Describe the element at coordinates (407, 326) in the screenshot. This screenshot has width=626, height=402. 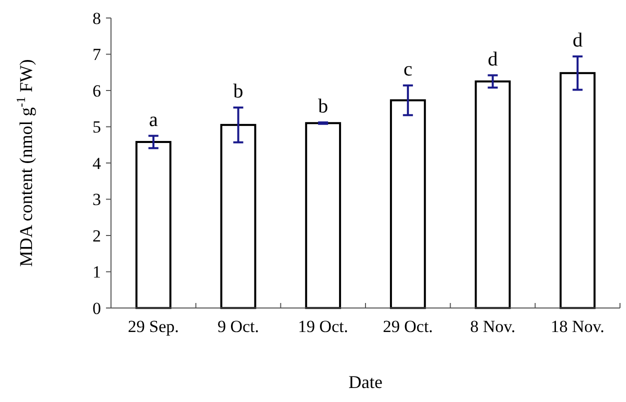
I see `x-tick-label: 29 Oct.` at that location.